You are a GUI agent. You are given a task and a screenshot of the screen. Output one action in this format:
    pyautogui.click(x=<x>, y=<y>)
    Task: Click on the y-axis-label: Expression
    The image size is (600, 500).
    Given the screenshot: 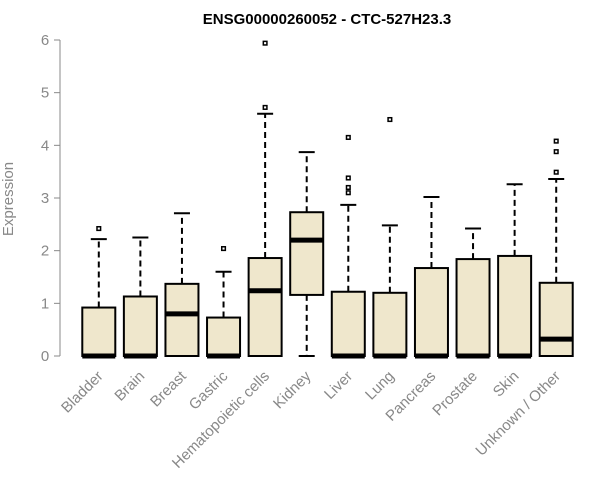 What is the action you would take?
    pyautogui.click(x=8, y=199)
    